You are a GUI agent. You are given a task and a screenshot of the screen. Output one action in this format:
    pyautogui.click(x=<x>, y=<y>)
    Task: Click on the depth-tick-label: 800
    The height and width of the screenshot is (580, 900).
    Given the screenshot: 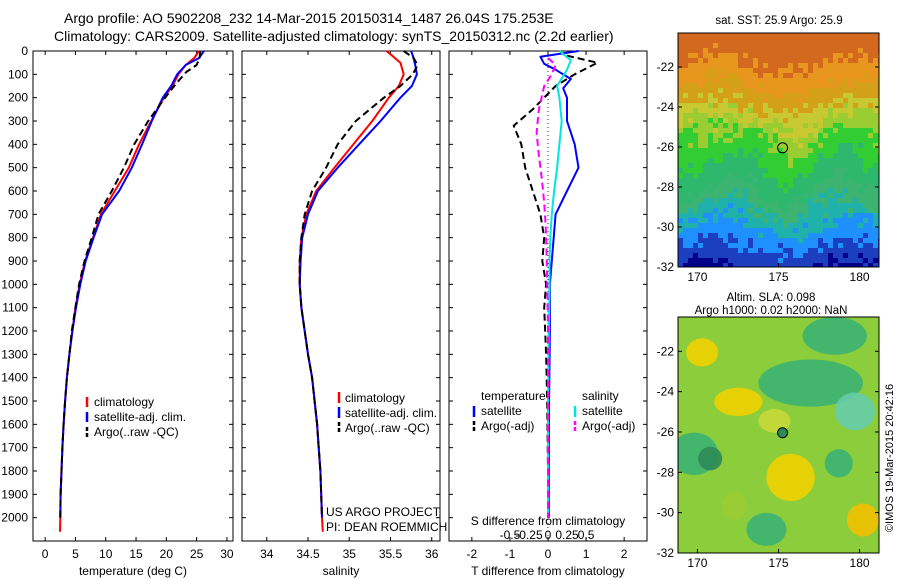 What is the action you would take?
    pyautogui.click(x=18, y=238)
    